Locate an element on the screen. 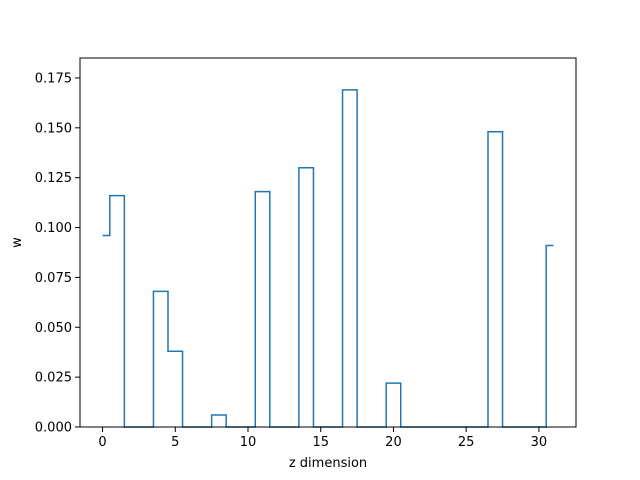 The image size is (640, 480). y-tick-label: 0.050 is located at coordinates (53, 328).